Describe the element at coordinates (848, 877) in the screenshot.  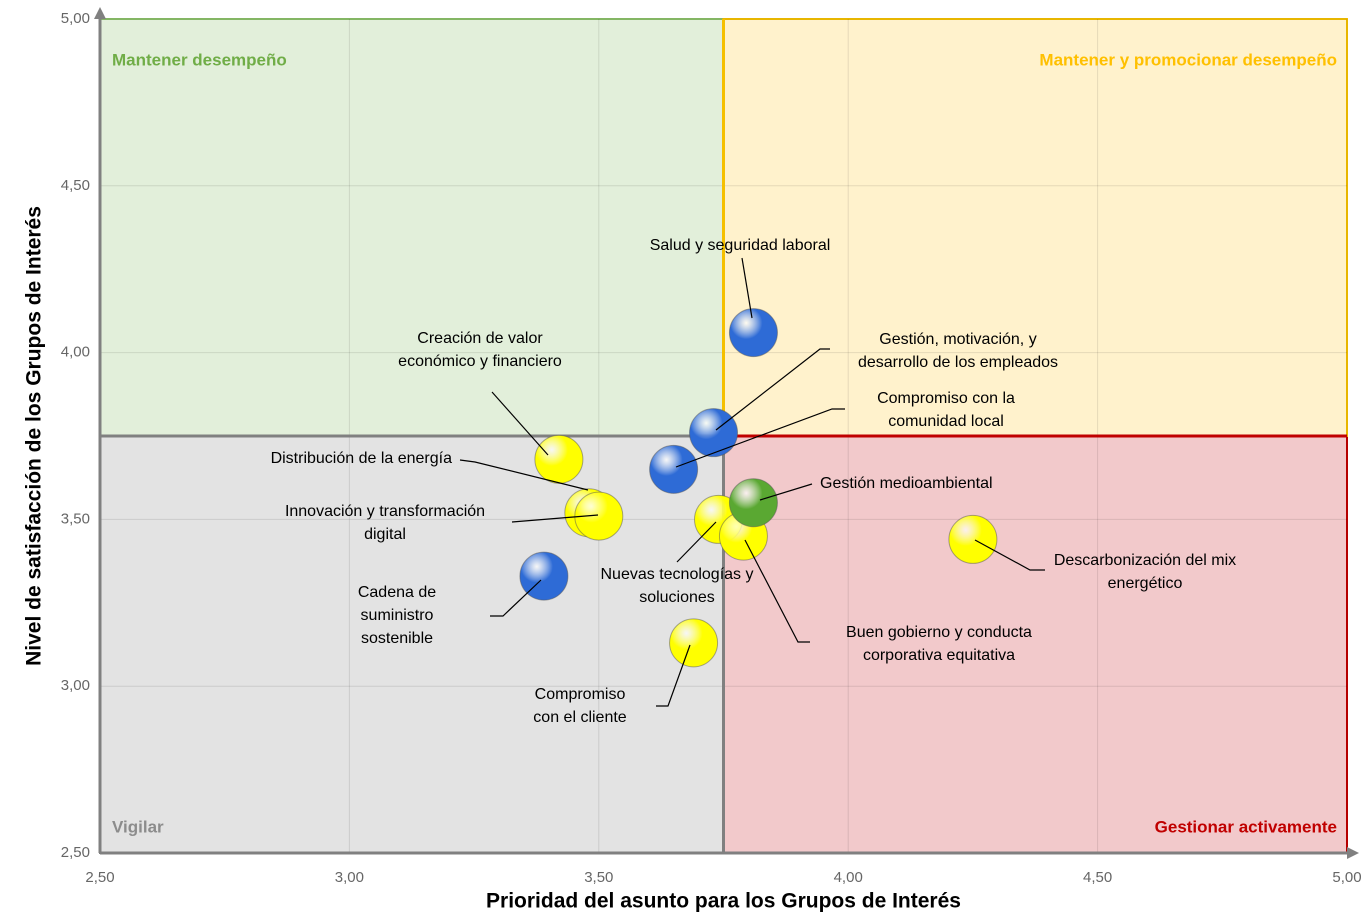
I see `x-tick-label: 4,00` at that location.